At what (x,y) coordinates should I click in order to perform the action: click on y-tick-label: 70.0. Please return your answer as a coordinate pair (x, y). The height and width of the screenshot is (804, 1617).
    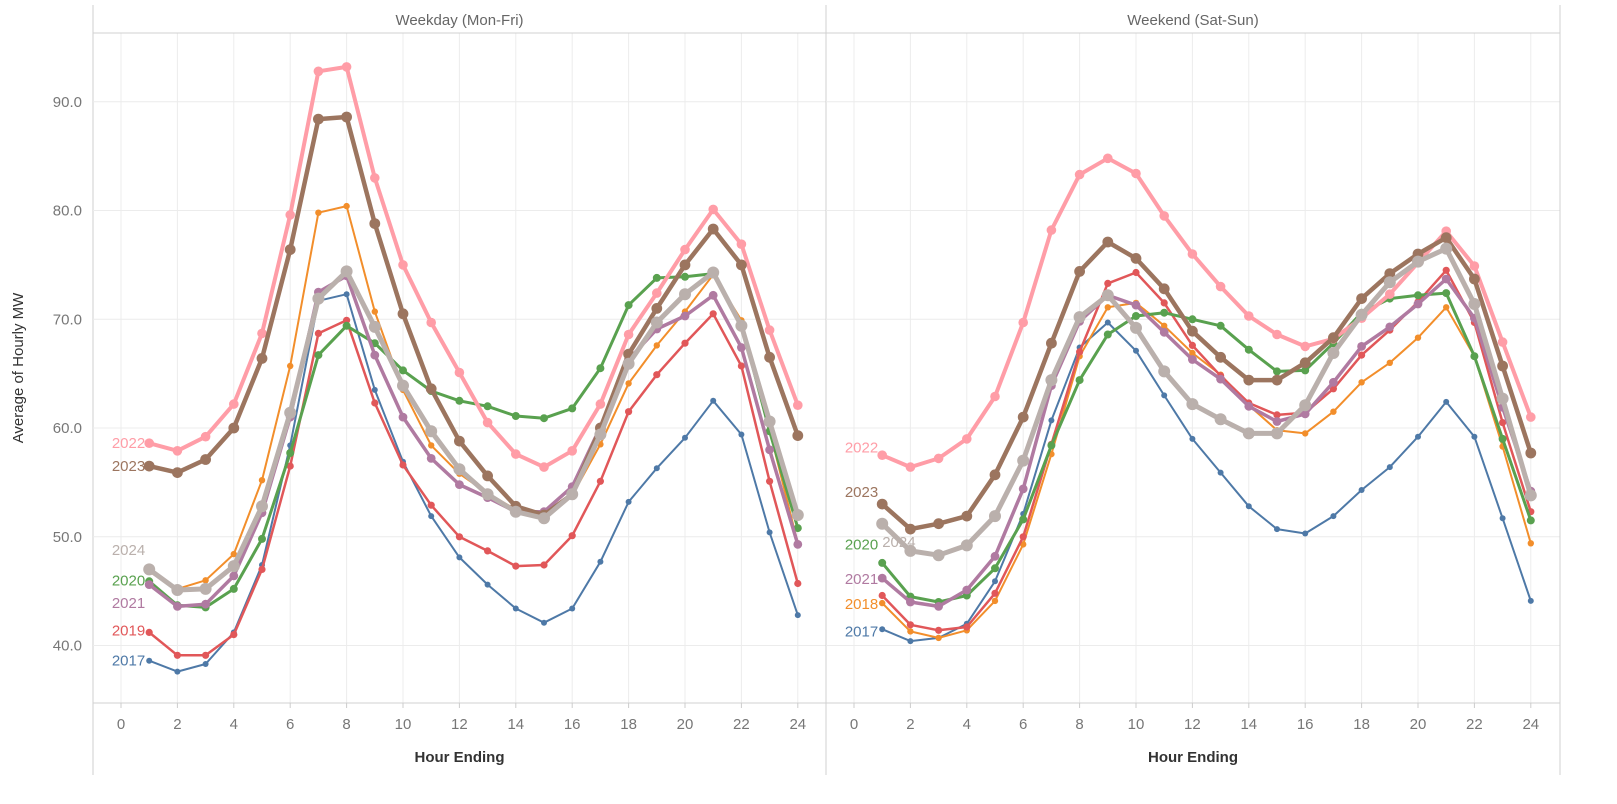
    Looking at the image, I should click on (67, 319).